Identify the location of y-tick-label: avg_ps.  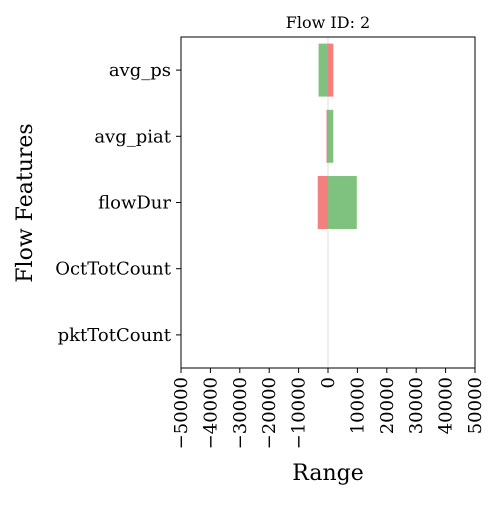
(140, 70).